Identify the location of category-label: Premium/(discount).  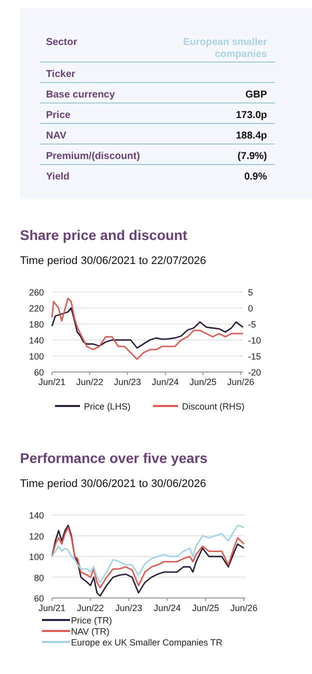
(93, 156).